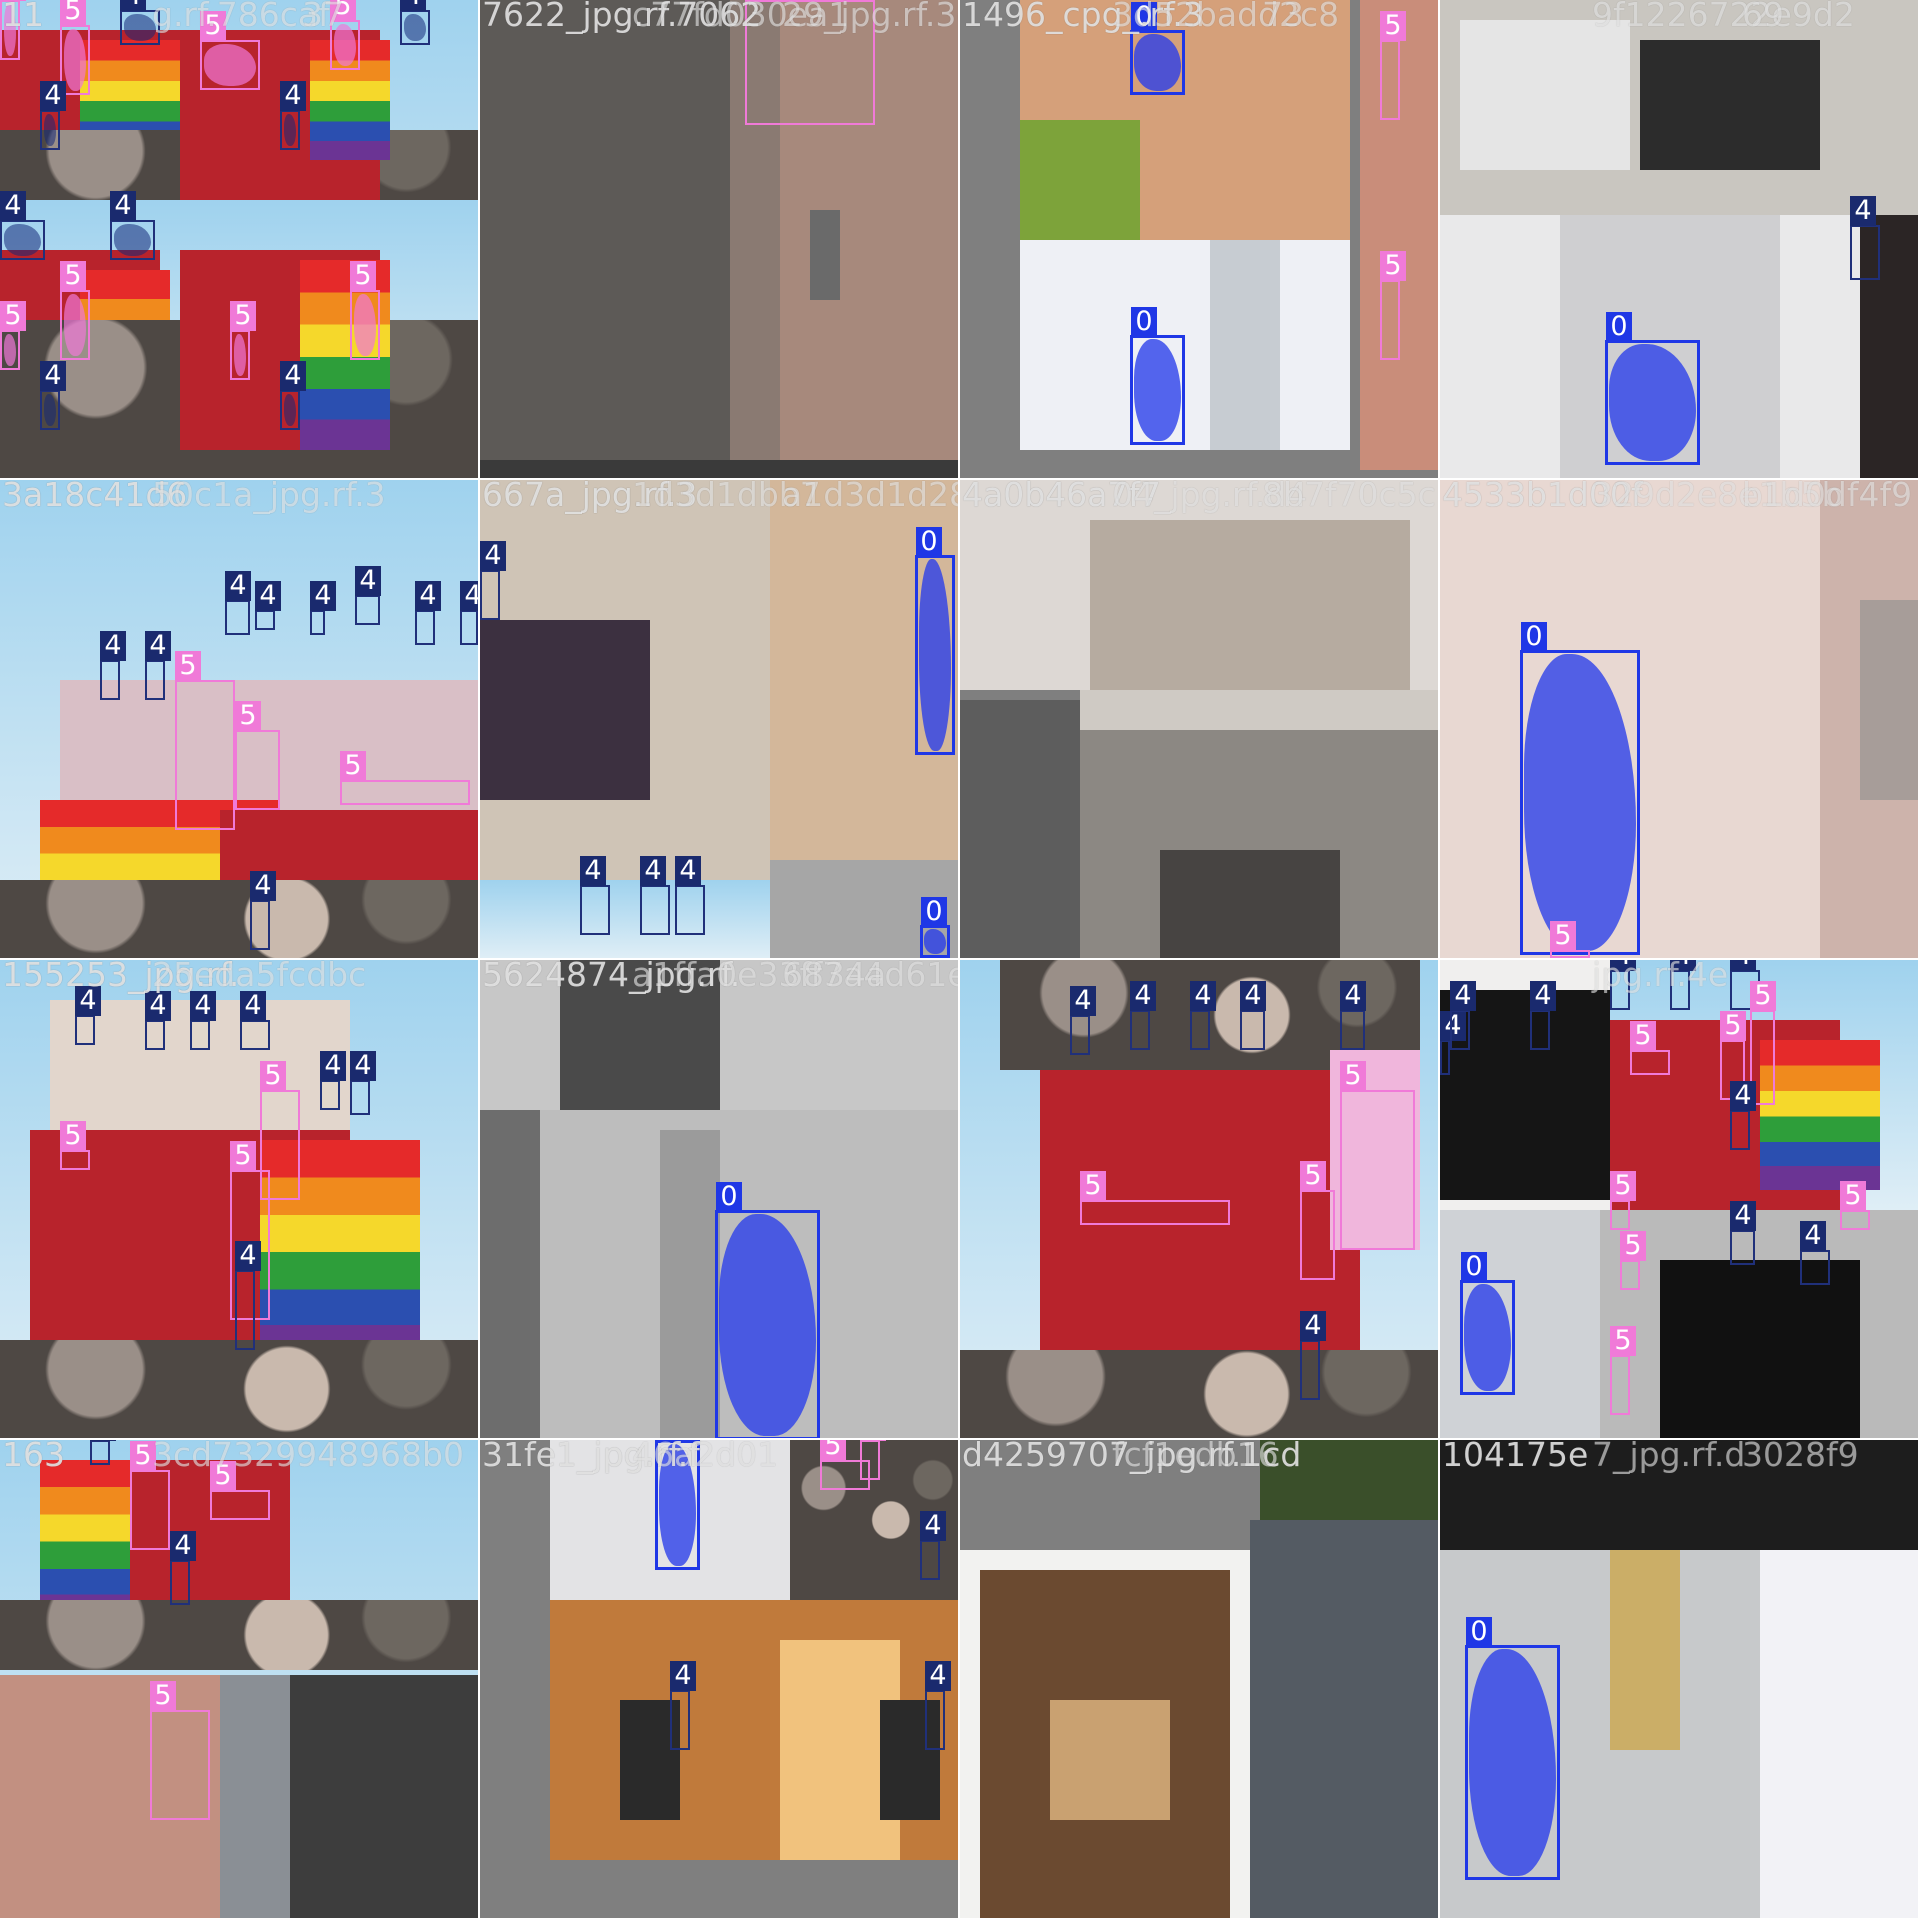 The image size is (1920, 1920). Describe the element at coordinates (1199, 239) in the screenshot. I see `mosaic-tile: 0 5 0 5 1496_cpg_.rf.3 3d52badd2c8 73` at that location.